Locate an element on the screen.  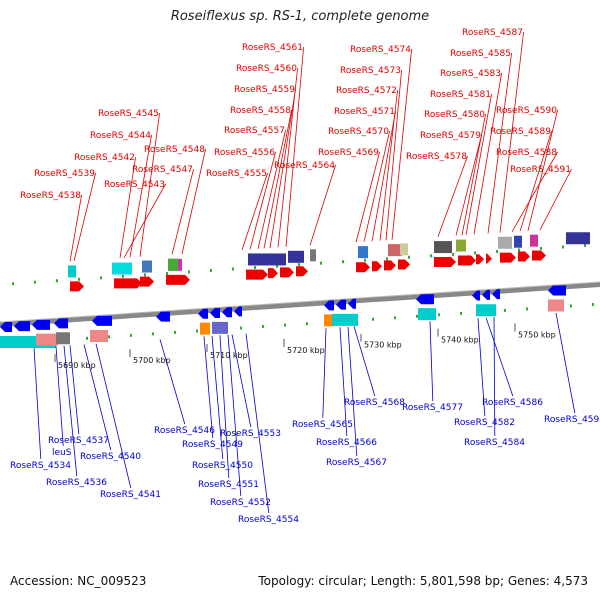
top-gene-label: RoseRS_4545 is located at coordinates (128, 114).